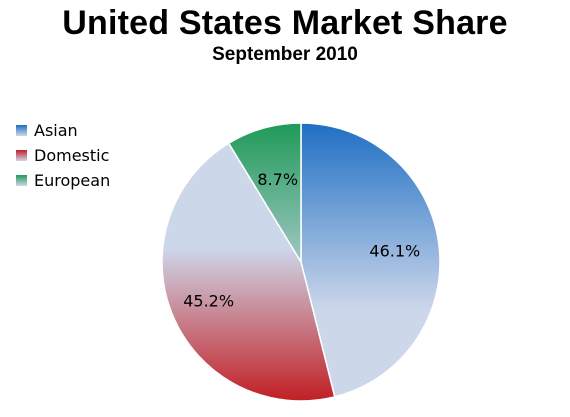 The height and width of the screenshot is (417, 570). I want to click on chart-subtitle: September 2010, so click(285, 54).